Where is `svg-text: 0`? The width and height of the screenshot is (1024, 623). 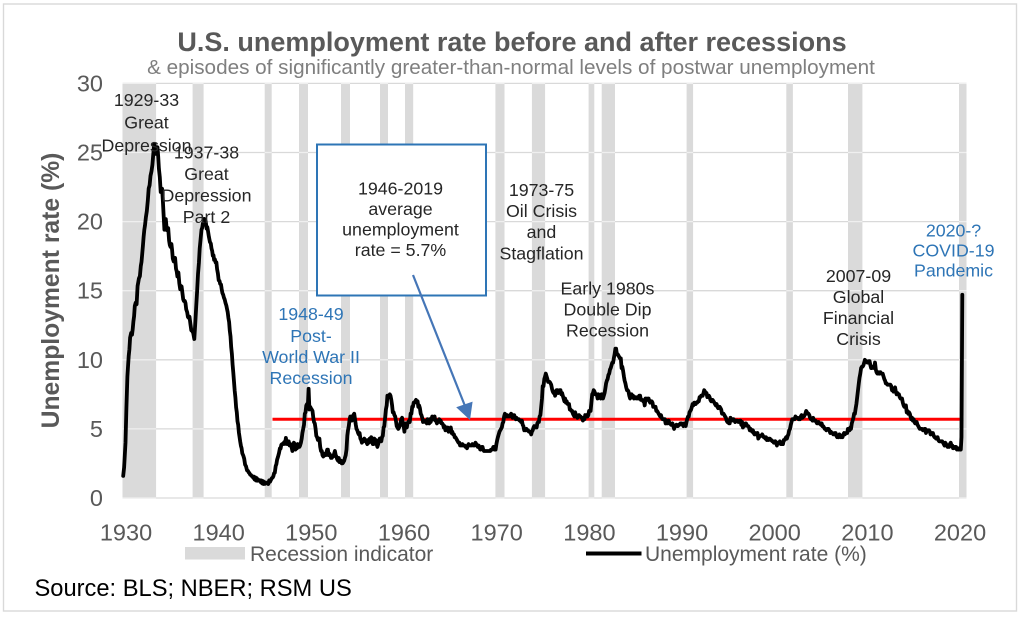
svg-text: 0 is located at coordinates (96, 498).